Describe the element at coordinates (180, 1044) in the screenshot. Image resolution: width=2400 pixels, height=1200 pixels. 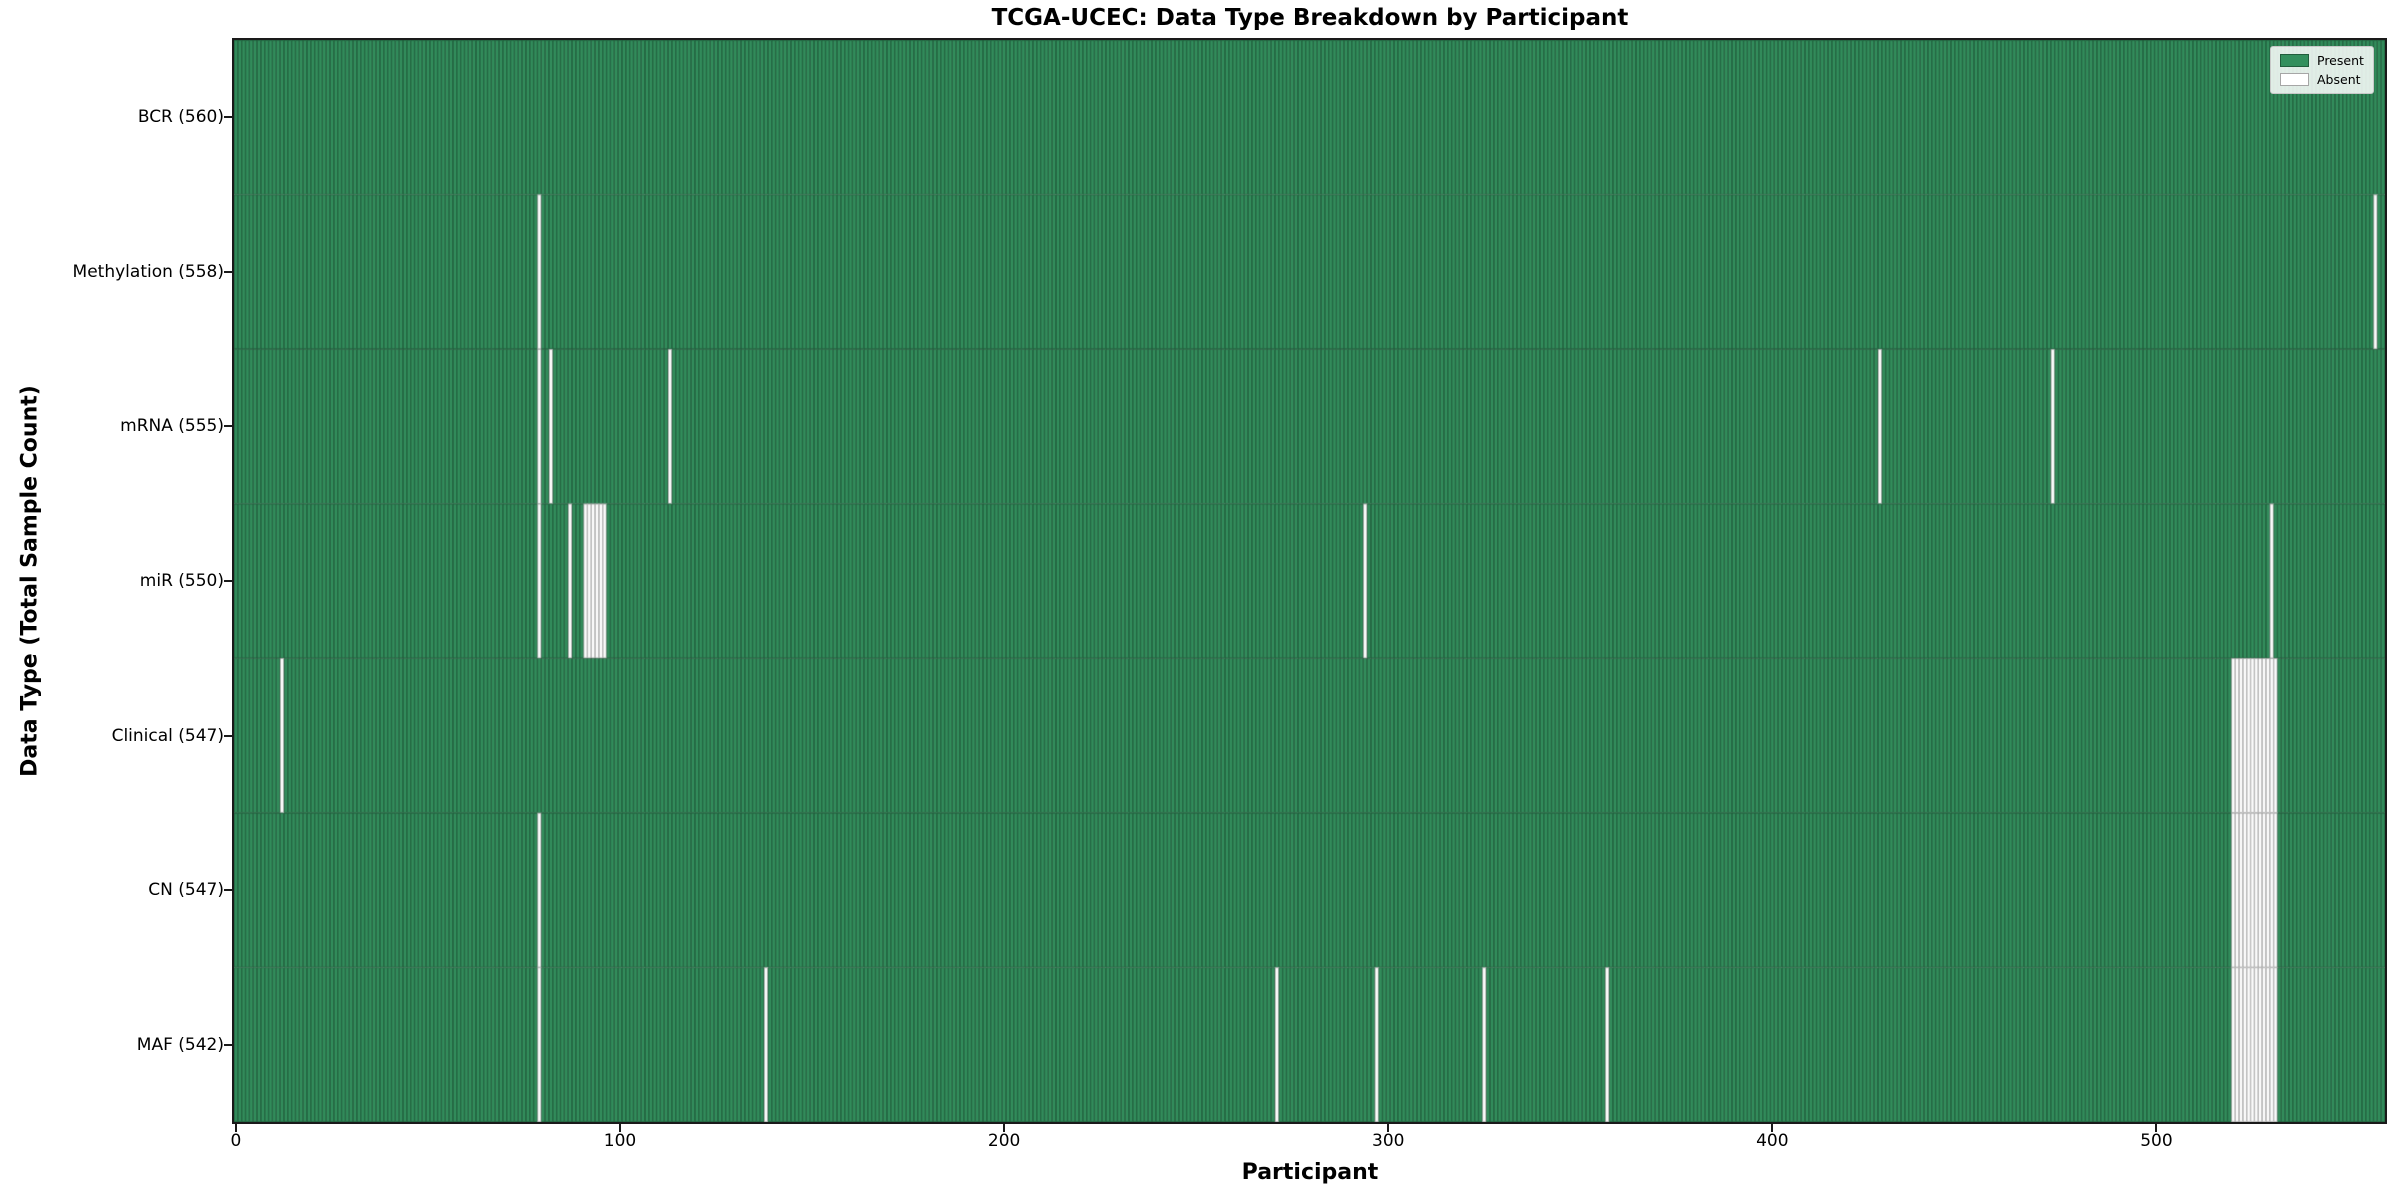
I see `y-tick-label-maf: MAF (542)` at that location.